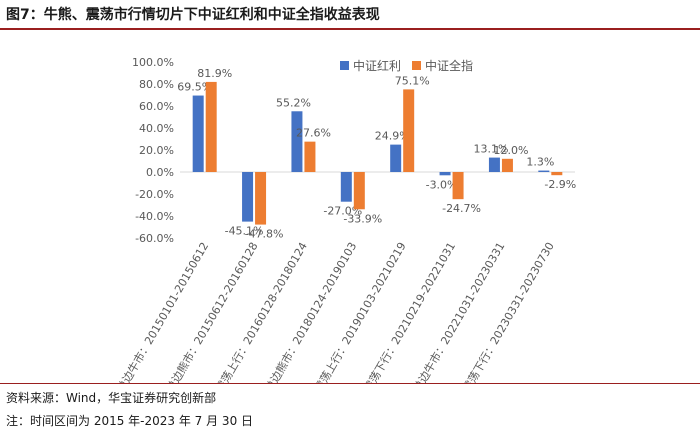  I want to click on data-label: -27.0%, so click(342, 211).